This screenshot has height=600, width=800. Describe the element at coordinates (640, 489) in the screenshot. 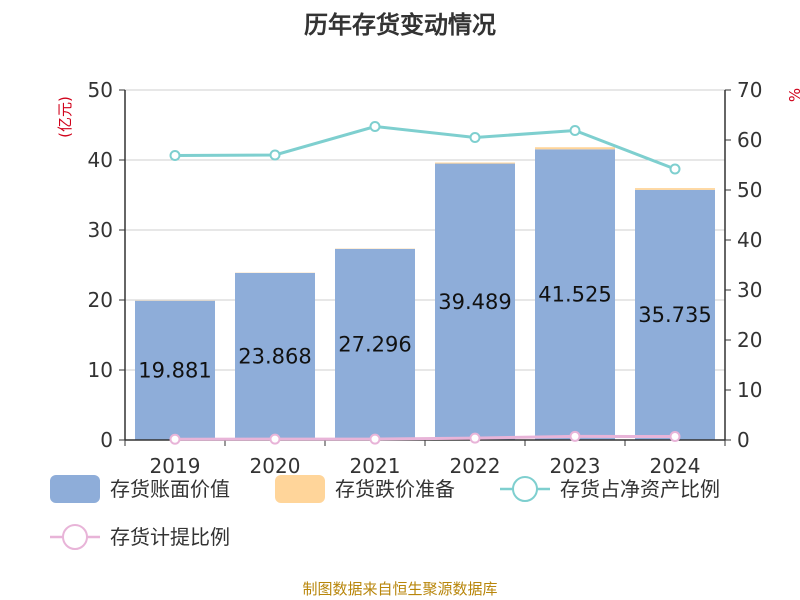

I see `legend-label: 存货占净资产比例` at that location.